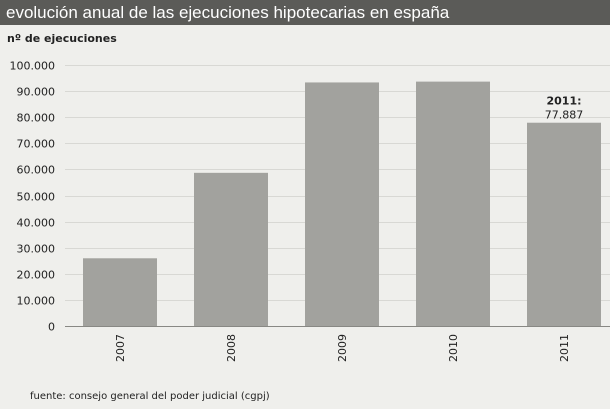  What do you see at coordinates (36, 118) in the screenshot?
I see `y-tick-label: 80.000` at bounding box center [36, 118].